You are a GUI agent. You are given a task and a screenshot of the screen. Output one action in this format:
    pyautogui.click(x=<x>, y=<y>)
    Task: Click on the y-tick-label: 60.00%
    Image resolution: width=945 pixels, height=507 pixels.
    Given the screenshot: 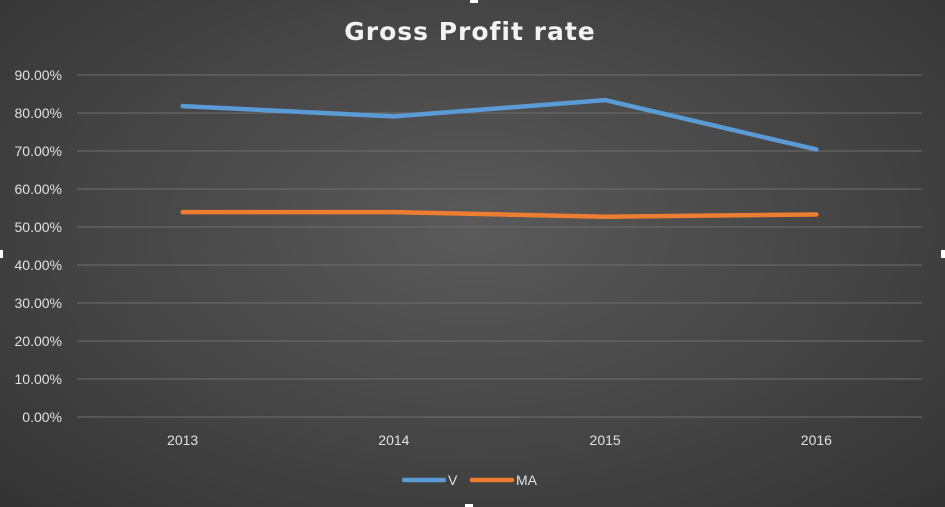 What is the action you would take?
    pyautogui.click(x=38, y=189)
    